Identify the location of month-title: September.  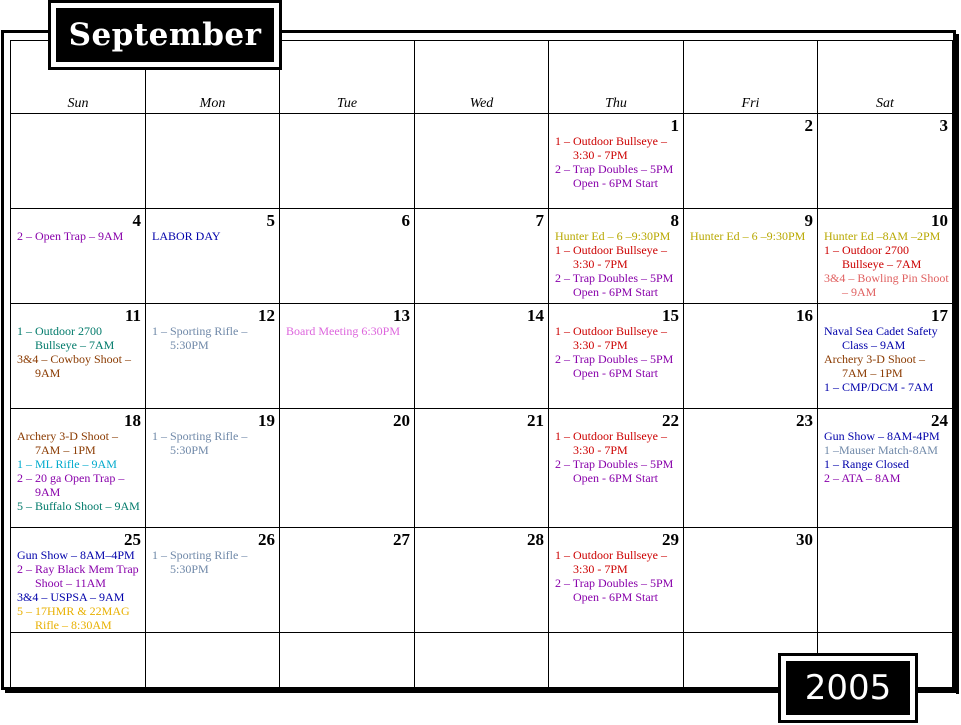
(165, 35).